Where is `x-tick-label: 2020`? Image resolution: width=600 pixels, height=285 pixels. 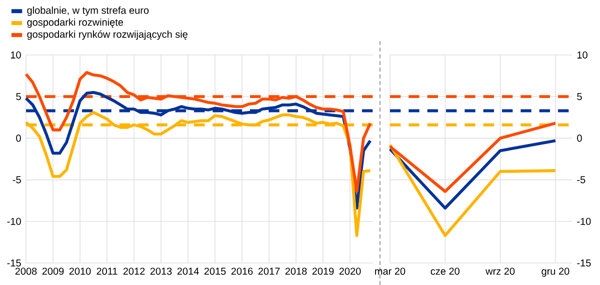
x-tick-label: 2020 is located at coordinates (350, 271).